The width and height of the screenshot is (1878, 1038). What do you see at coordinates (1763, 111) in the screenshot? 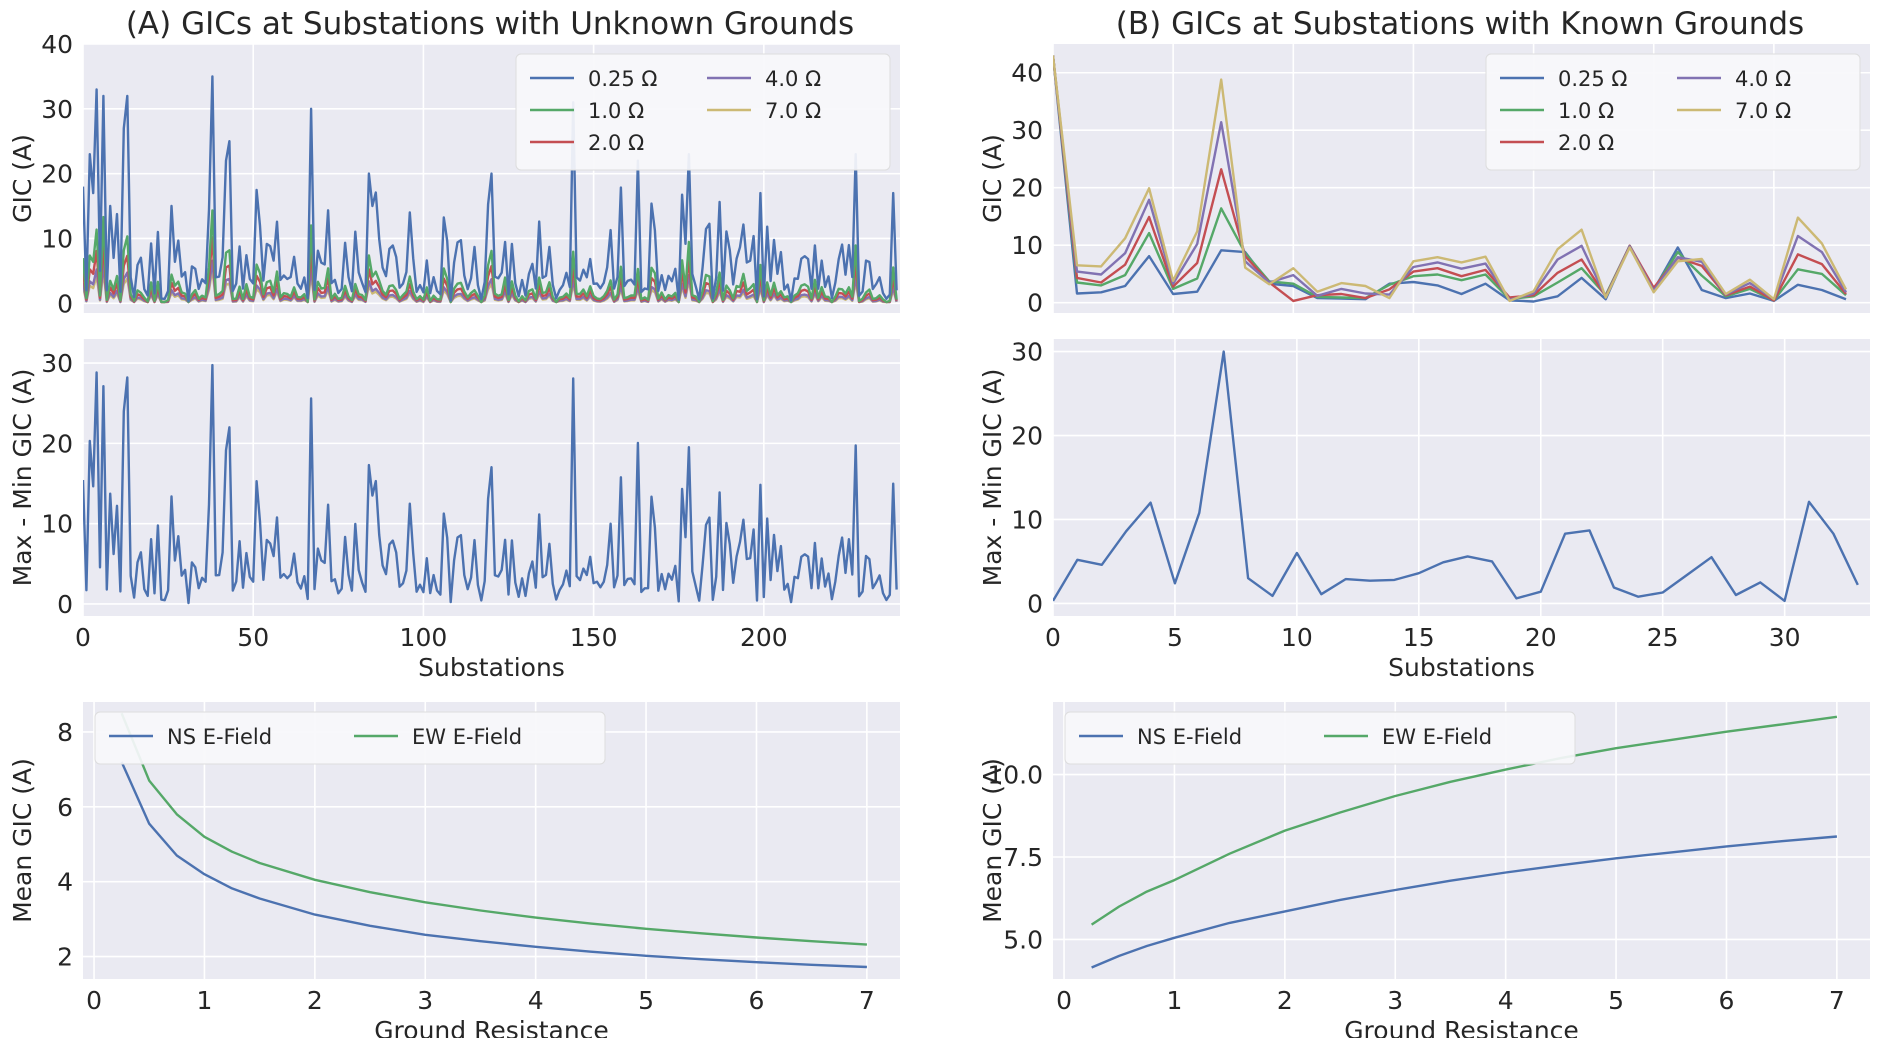
I see `legend-label: 7.0 Ω` at bounding box center [1763, 111].